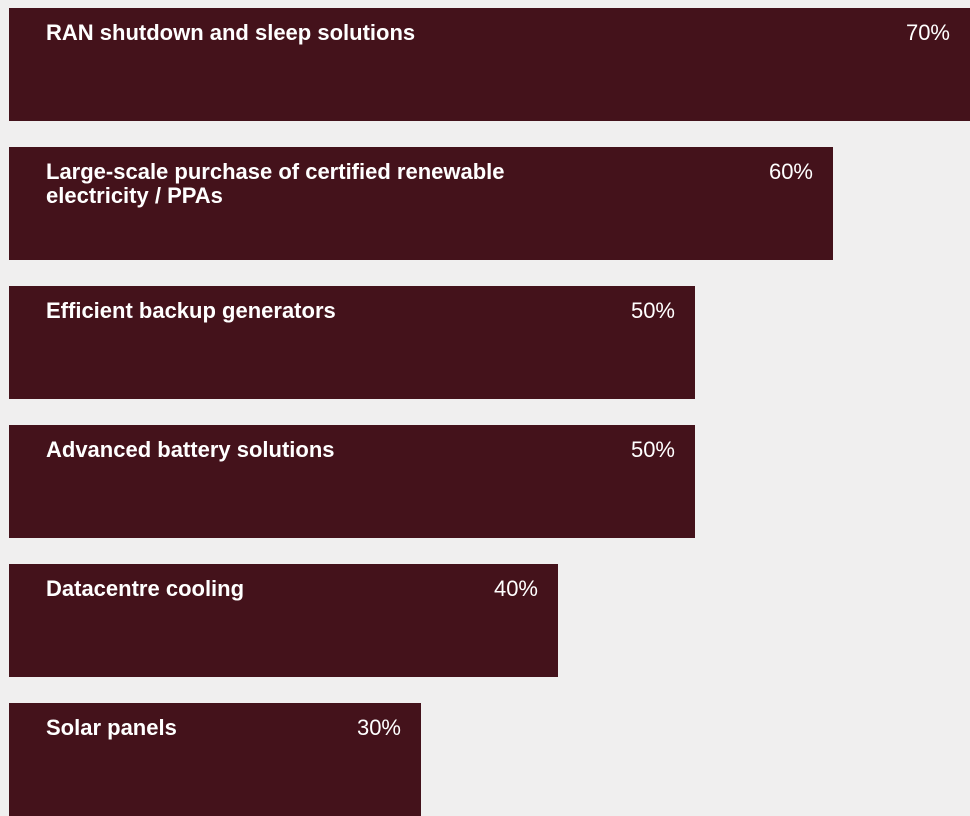  What do you see at coordinates (515, 588) in the screenshot?
I see `bar-value-label: 40%` at bounding box center [515, 588].